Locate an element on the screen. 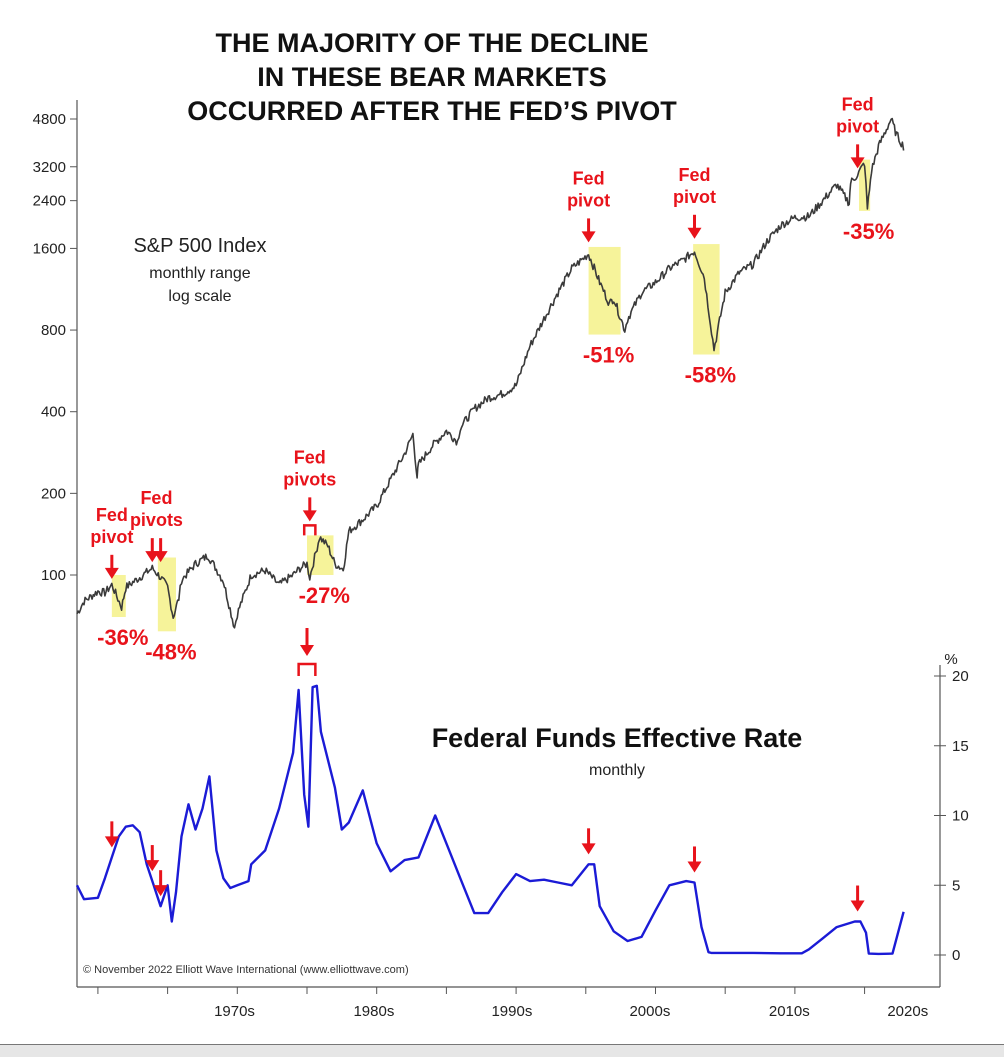 The height and width of the screenshot is (1057, 1004). sp500-tick-label-100: 100 is located at coordinates (53, 575).